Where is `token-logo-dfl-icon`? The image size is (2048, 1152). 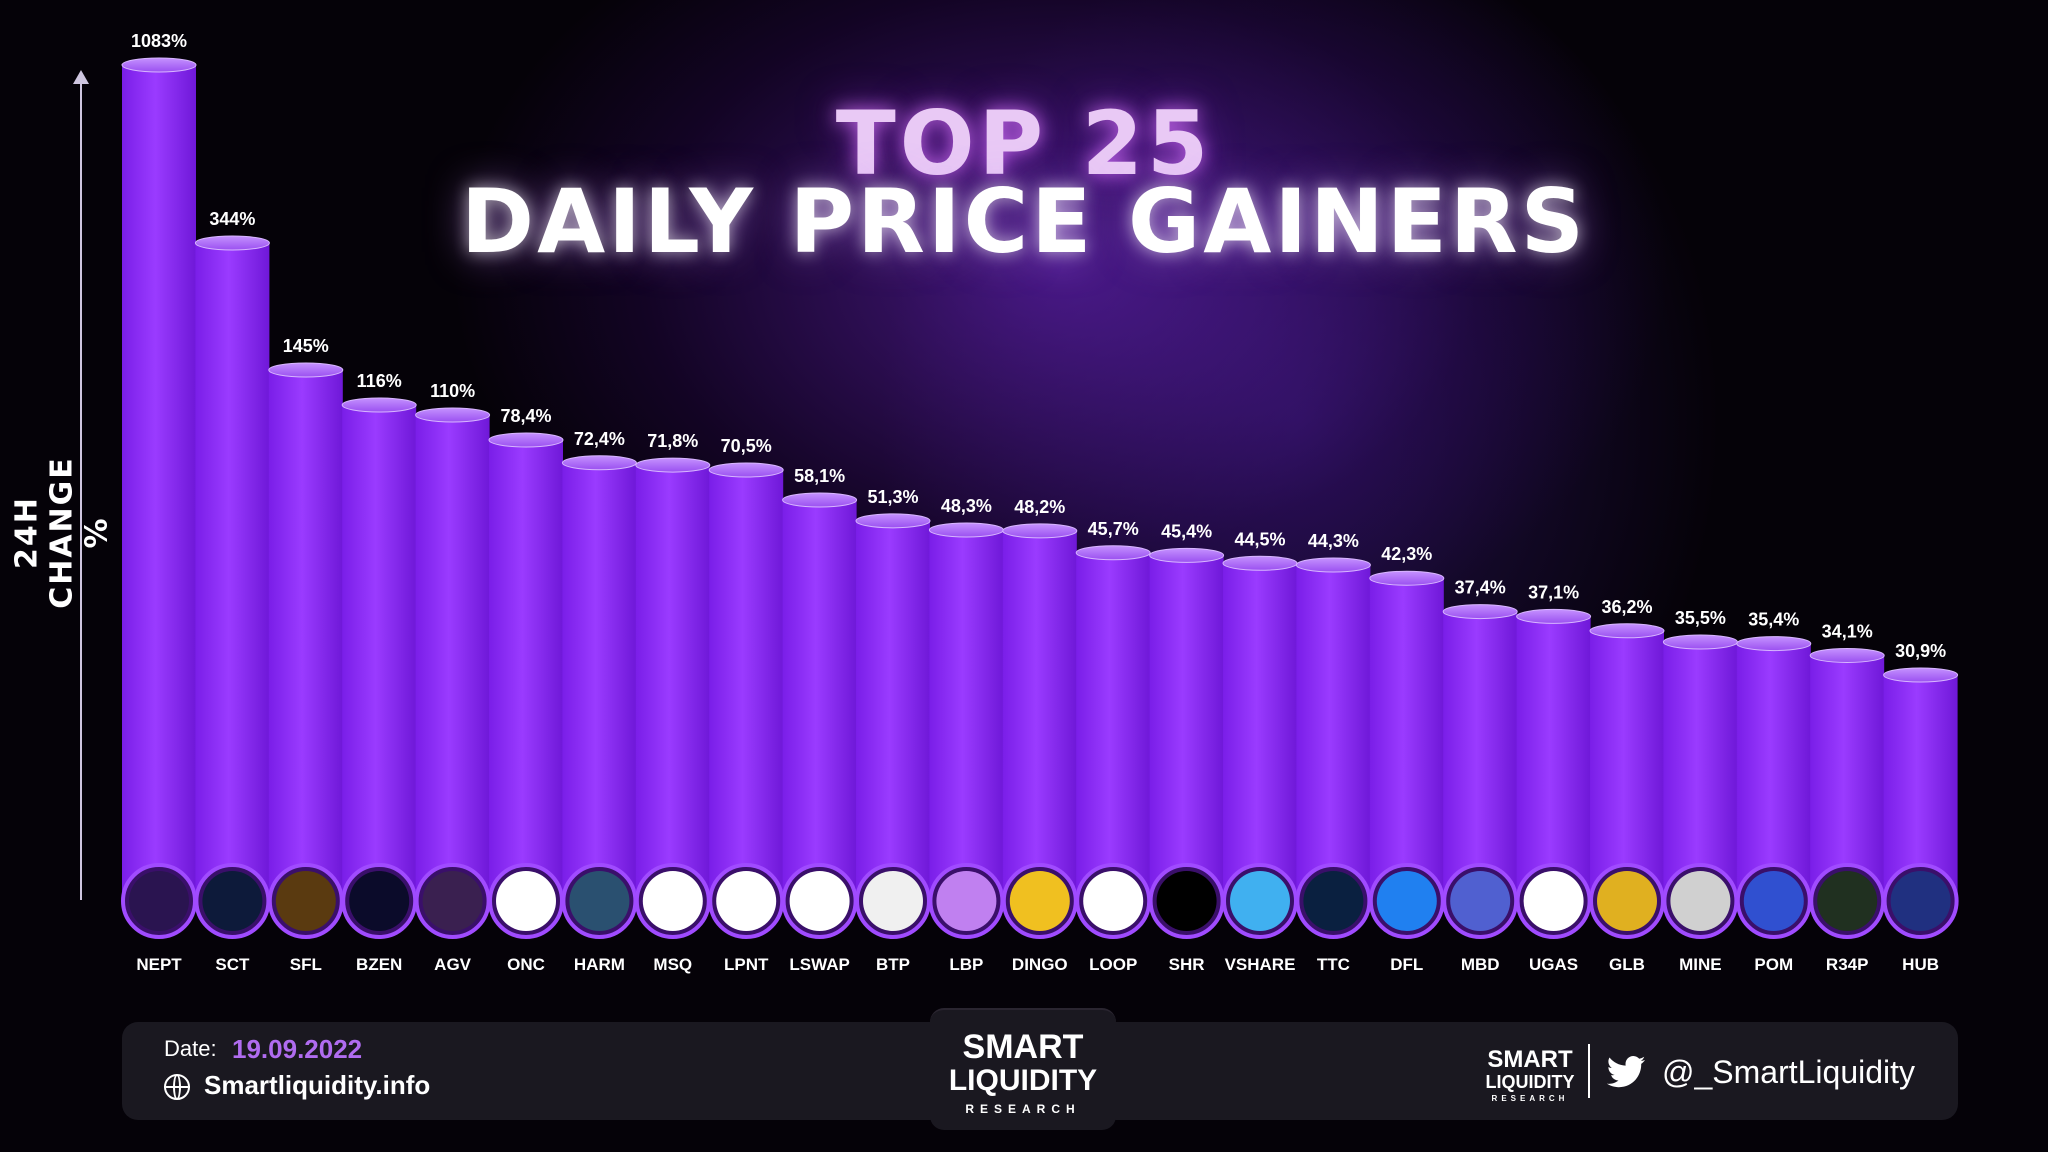 token-logo-dfl-icon is located at coordinates (1406, 901).